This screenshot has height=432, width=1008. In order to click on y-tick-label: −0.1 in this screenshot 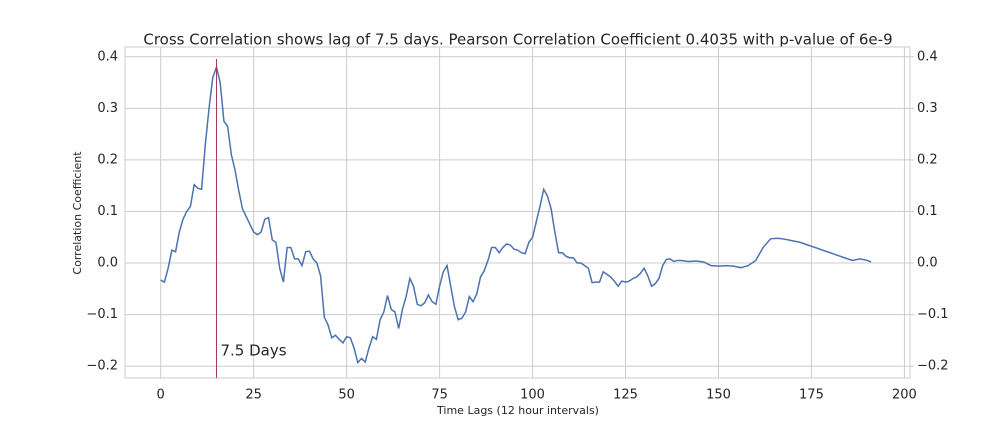, I will do `click(102, 314)`.